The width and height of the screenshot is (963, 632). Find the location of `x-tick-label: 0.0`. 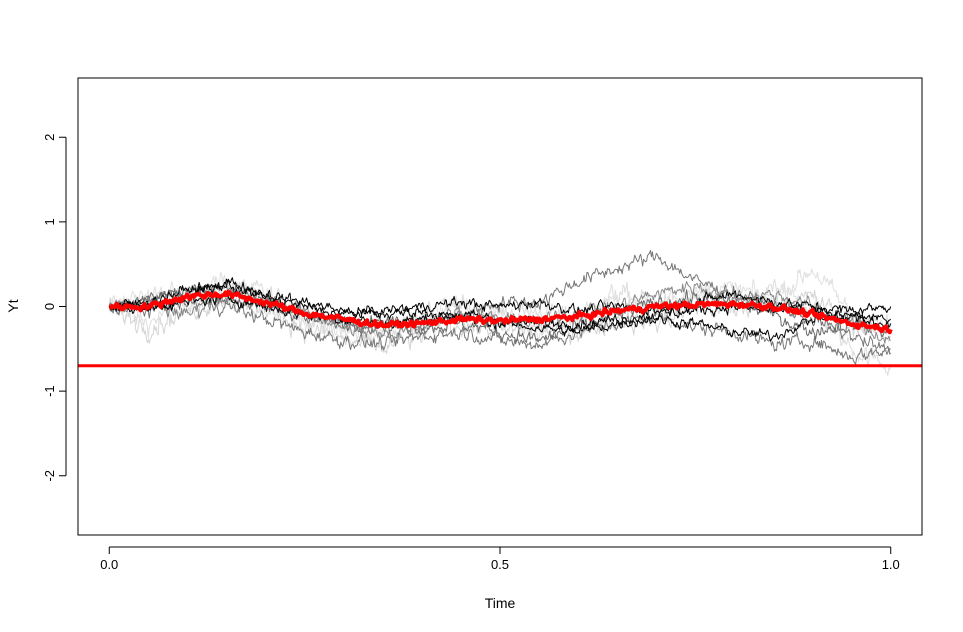

x-tick-label: 0.0 is located at coordinates (109, 564).